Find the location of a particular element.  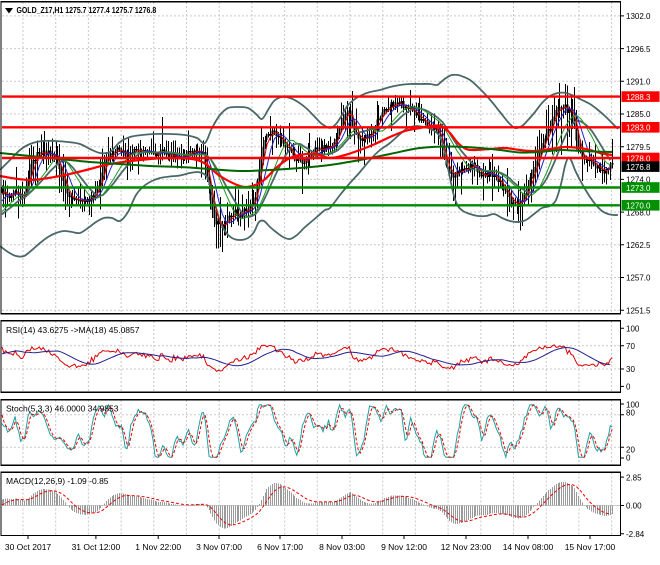

svg-text: 1270.0 is located at coordinates (638, 206).